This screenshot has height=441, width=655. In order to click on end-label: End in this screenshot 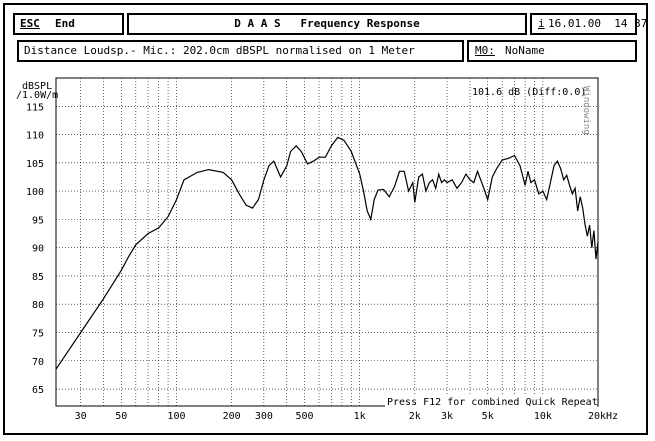, I will do `click(65, 23)`.